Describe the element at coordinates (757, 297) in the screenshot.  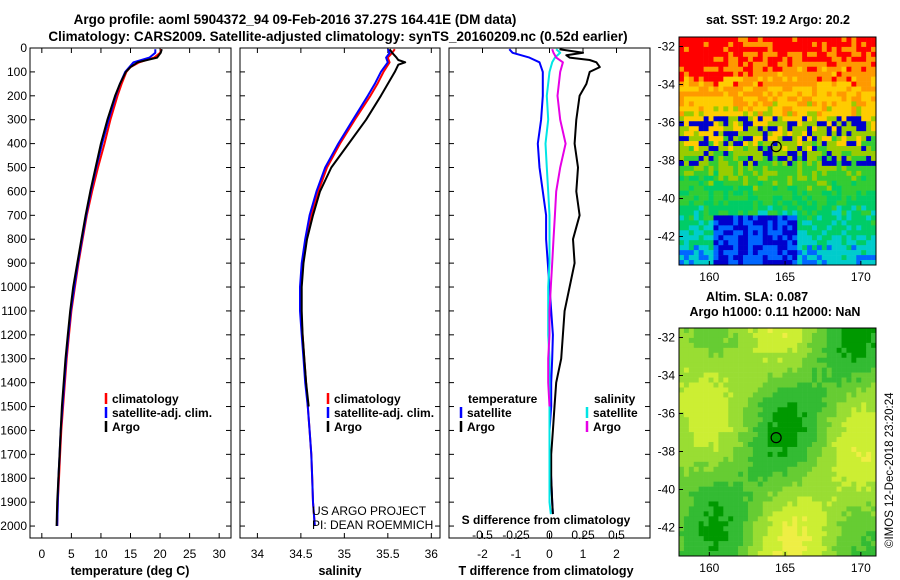
I see `sla-map-title-1: Altim. SLA: 0.087` at that location.